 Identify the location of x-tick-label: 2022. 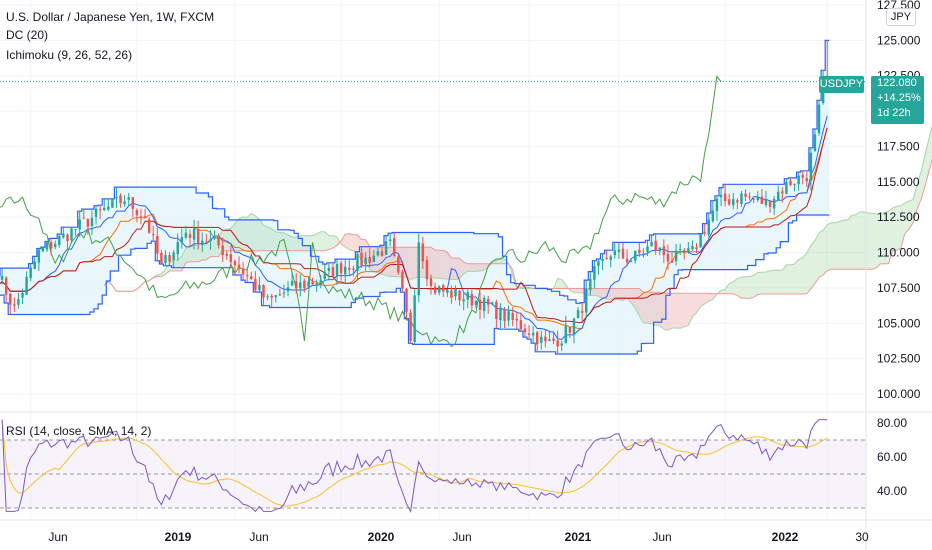
(785, 537).